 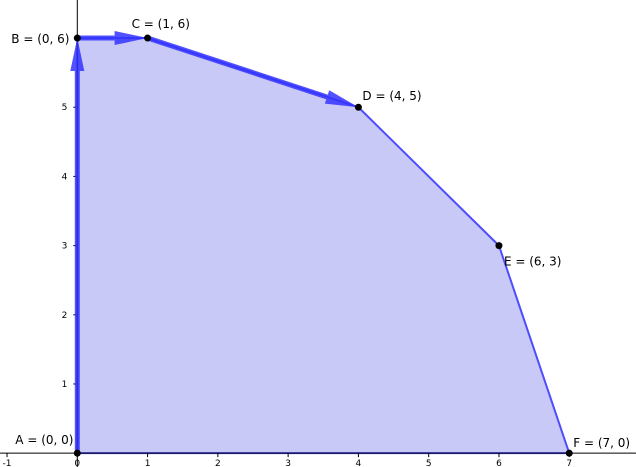 I want to click on vertex-label-F: F = (7, 0), so click(x=601, y=443).